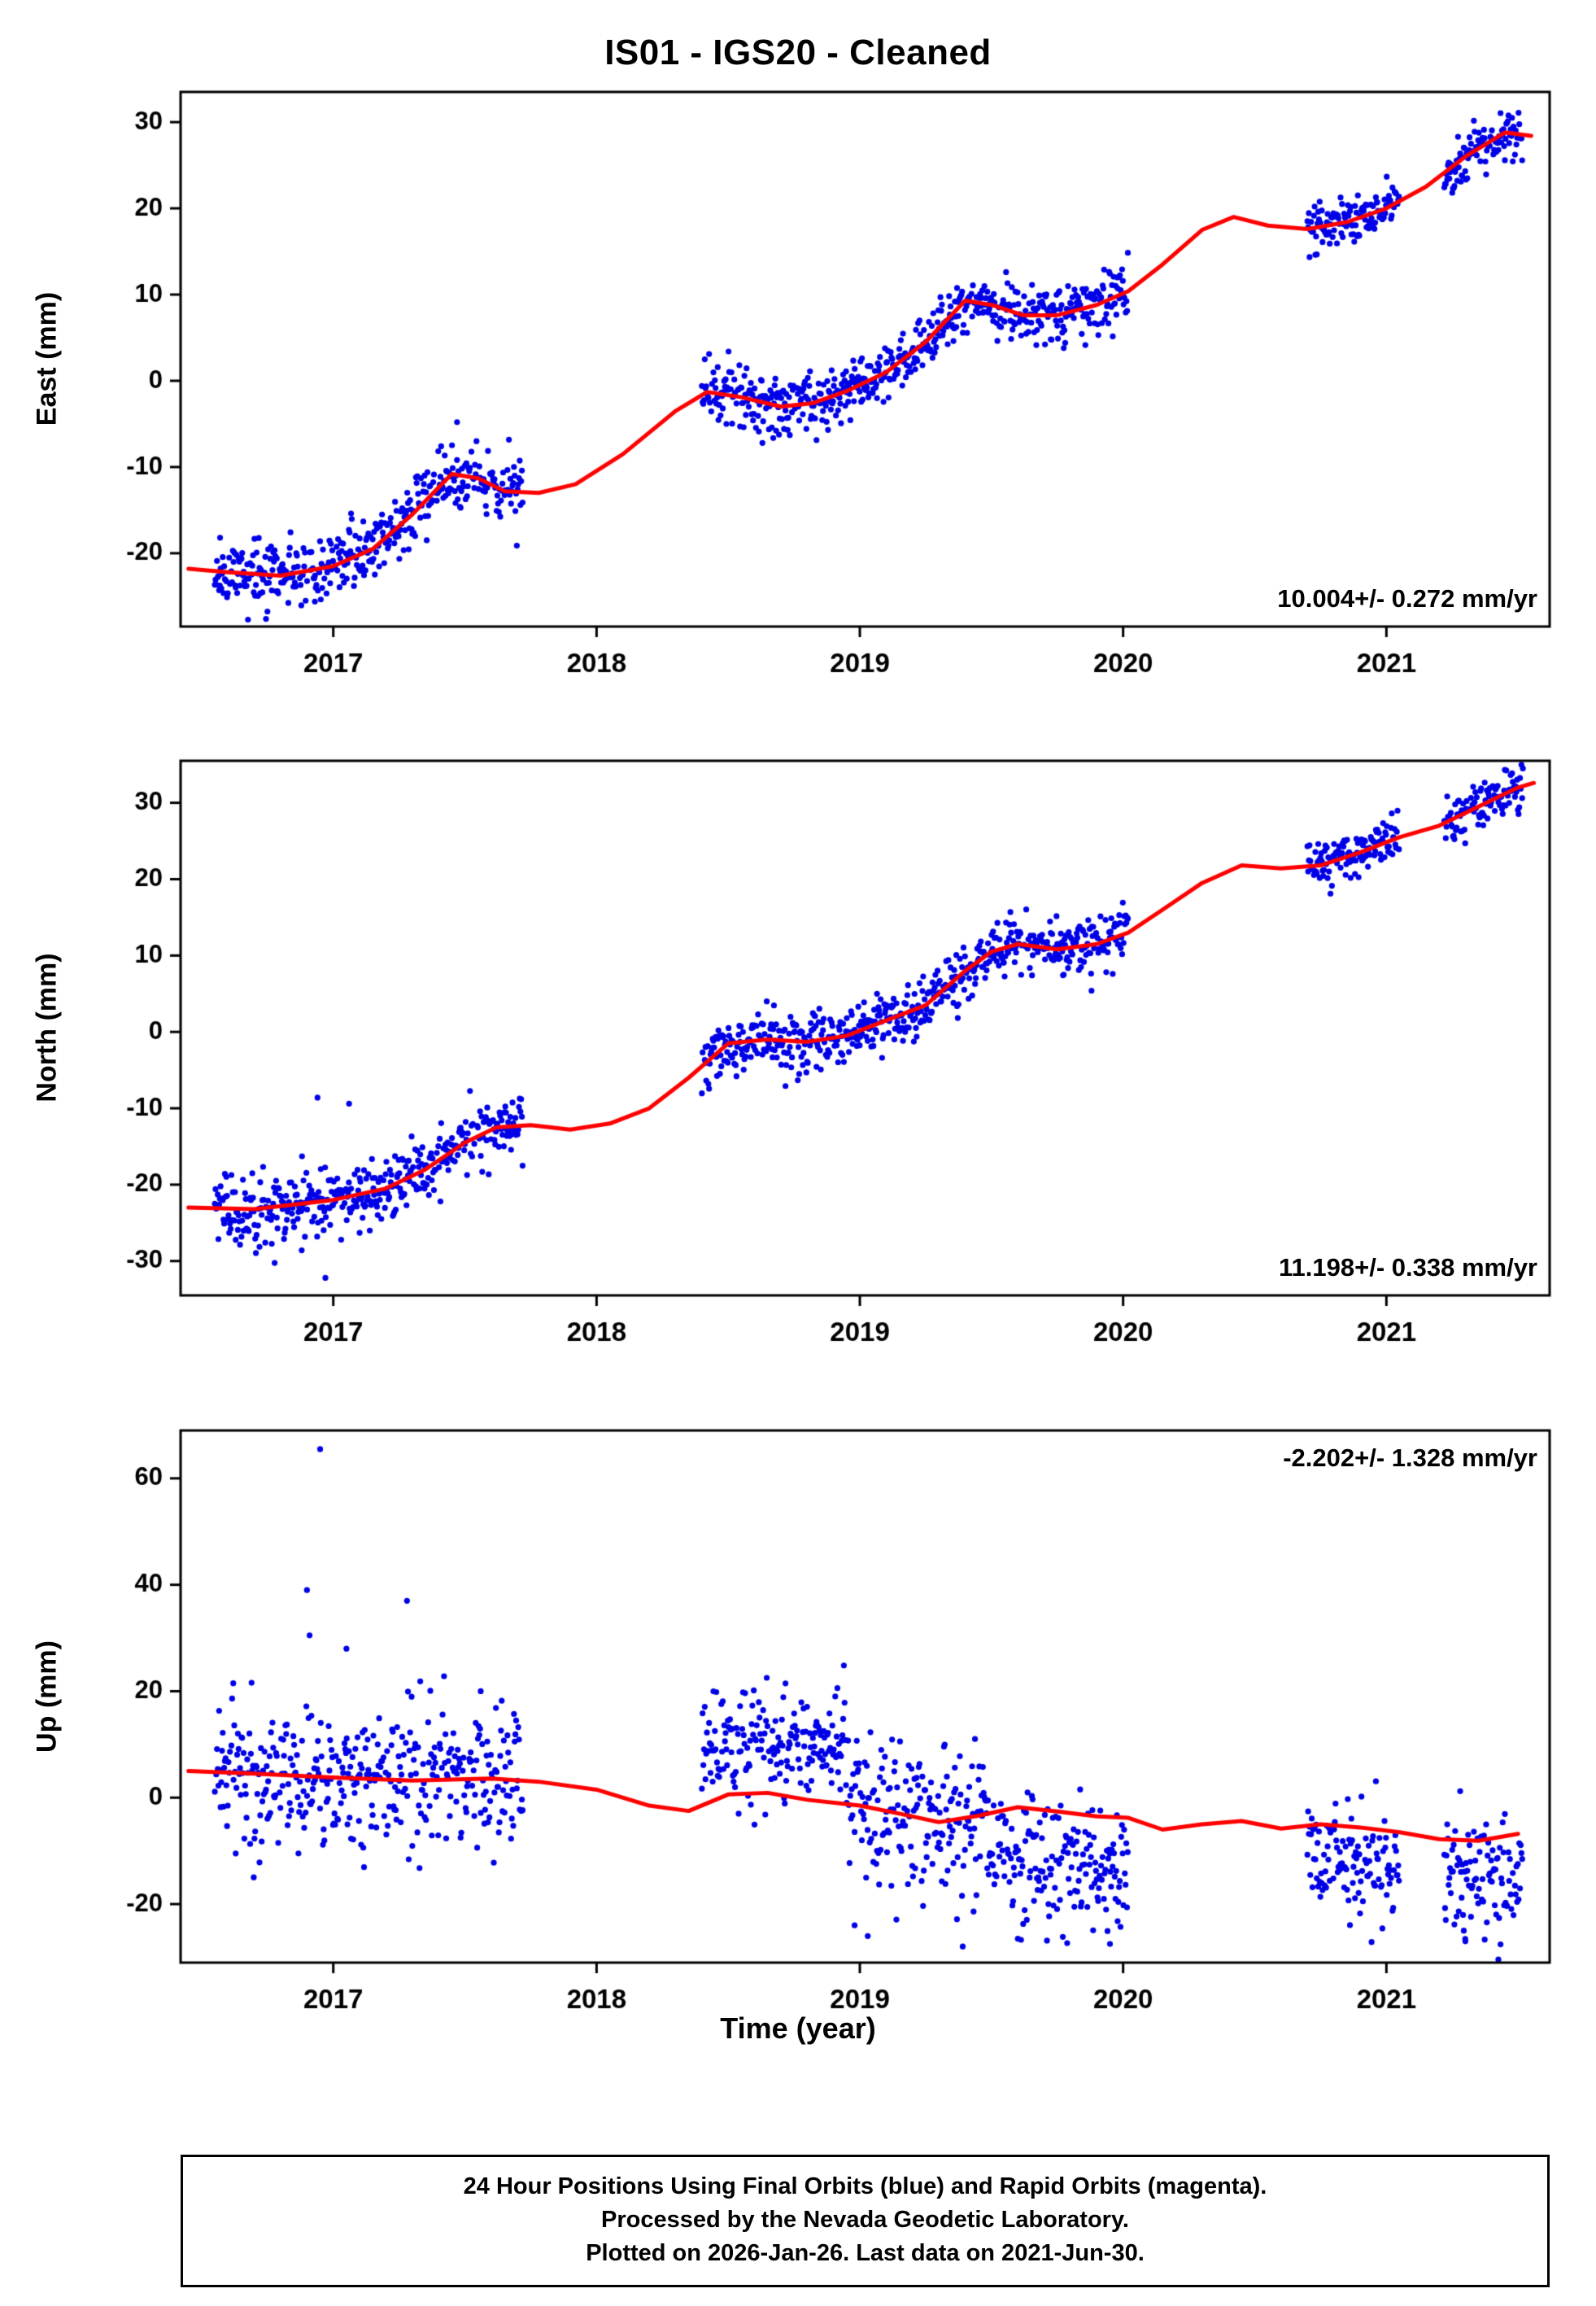 The height and width of the screenshot is (2306, 1596). I want to click on y-axis-label-north: North (mm), so click(47, 1028).